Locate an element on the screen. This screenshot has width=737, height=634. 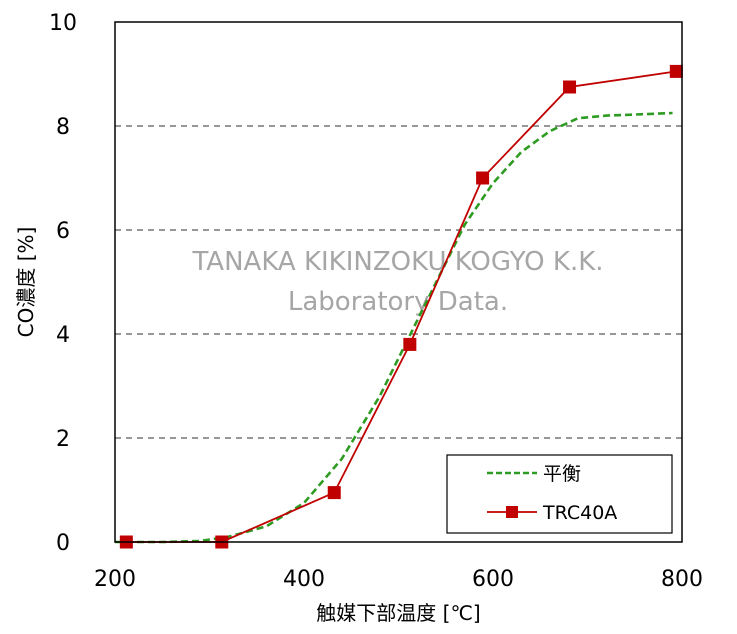
x-tick-label: 600 is located at coordinates (493, 579).